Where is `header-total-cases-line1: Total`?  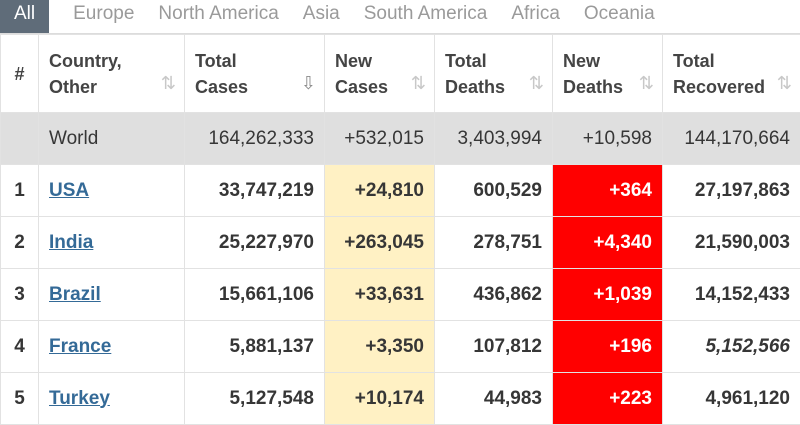
header-total-cases-line1: Total is located at coordinates (216, 61).